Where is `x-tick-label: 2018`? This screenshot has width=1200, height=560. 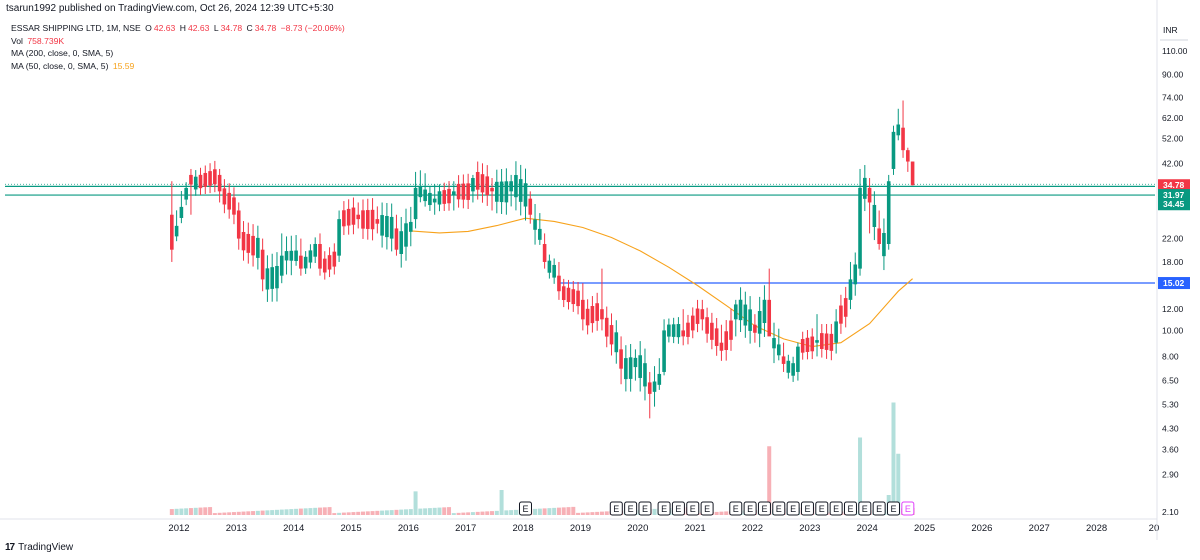
x-tick-label: 2018 is located at coordinates (523, 528).